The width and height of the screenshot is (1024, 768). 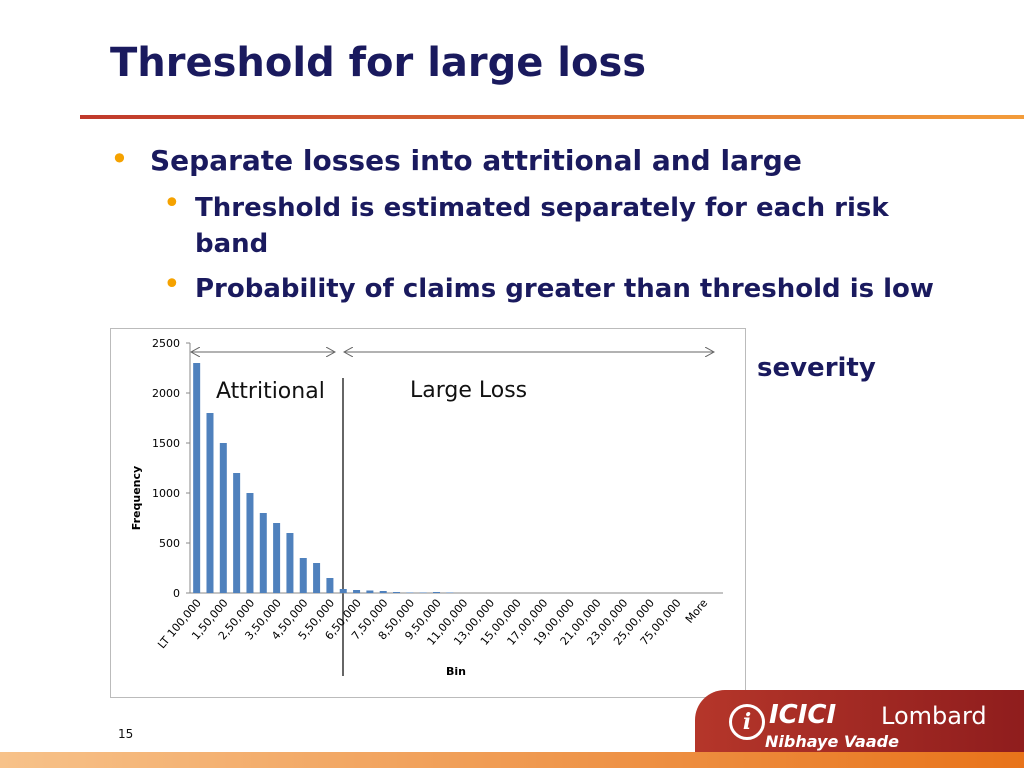 I want to click on y-tick-label: 500, so click(x=169, y=543).